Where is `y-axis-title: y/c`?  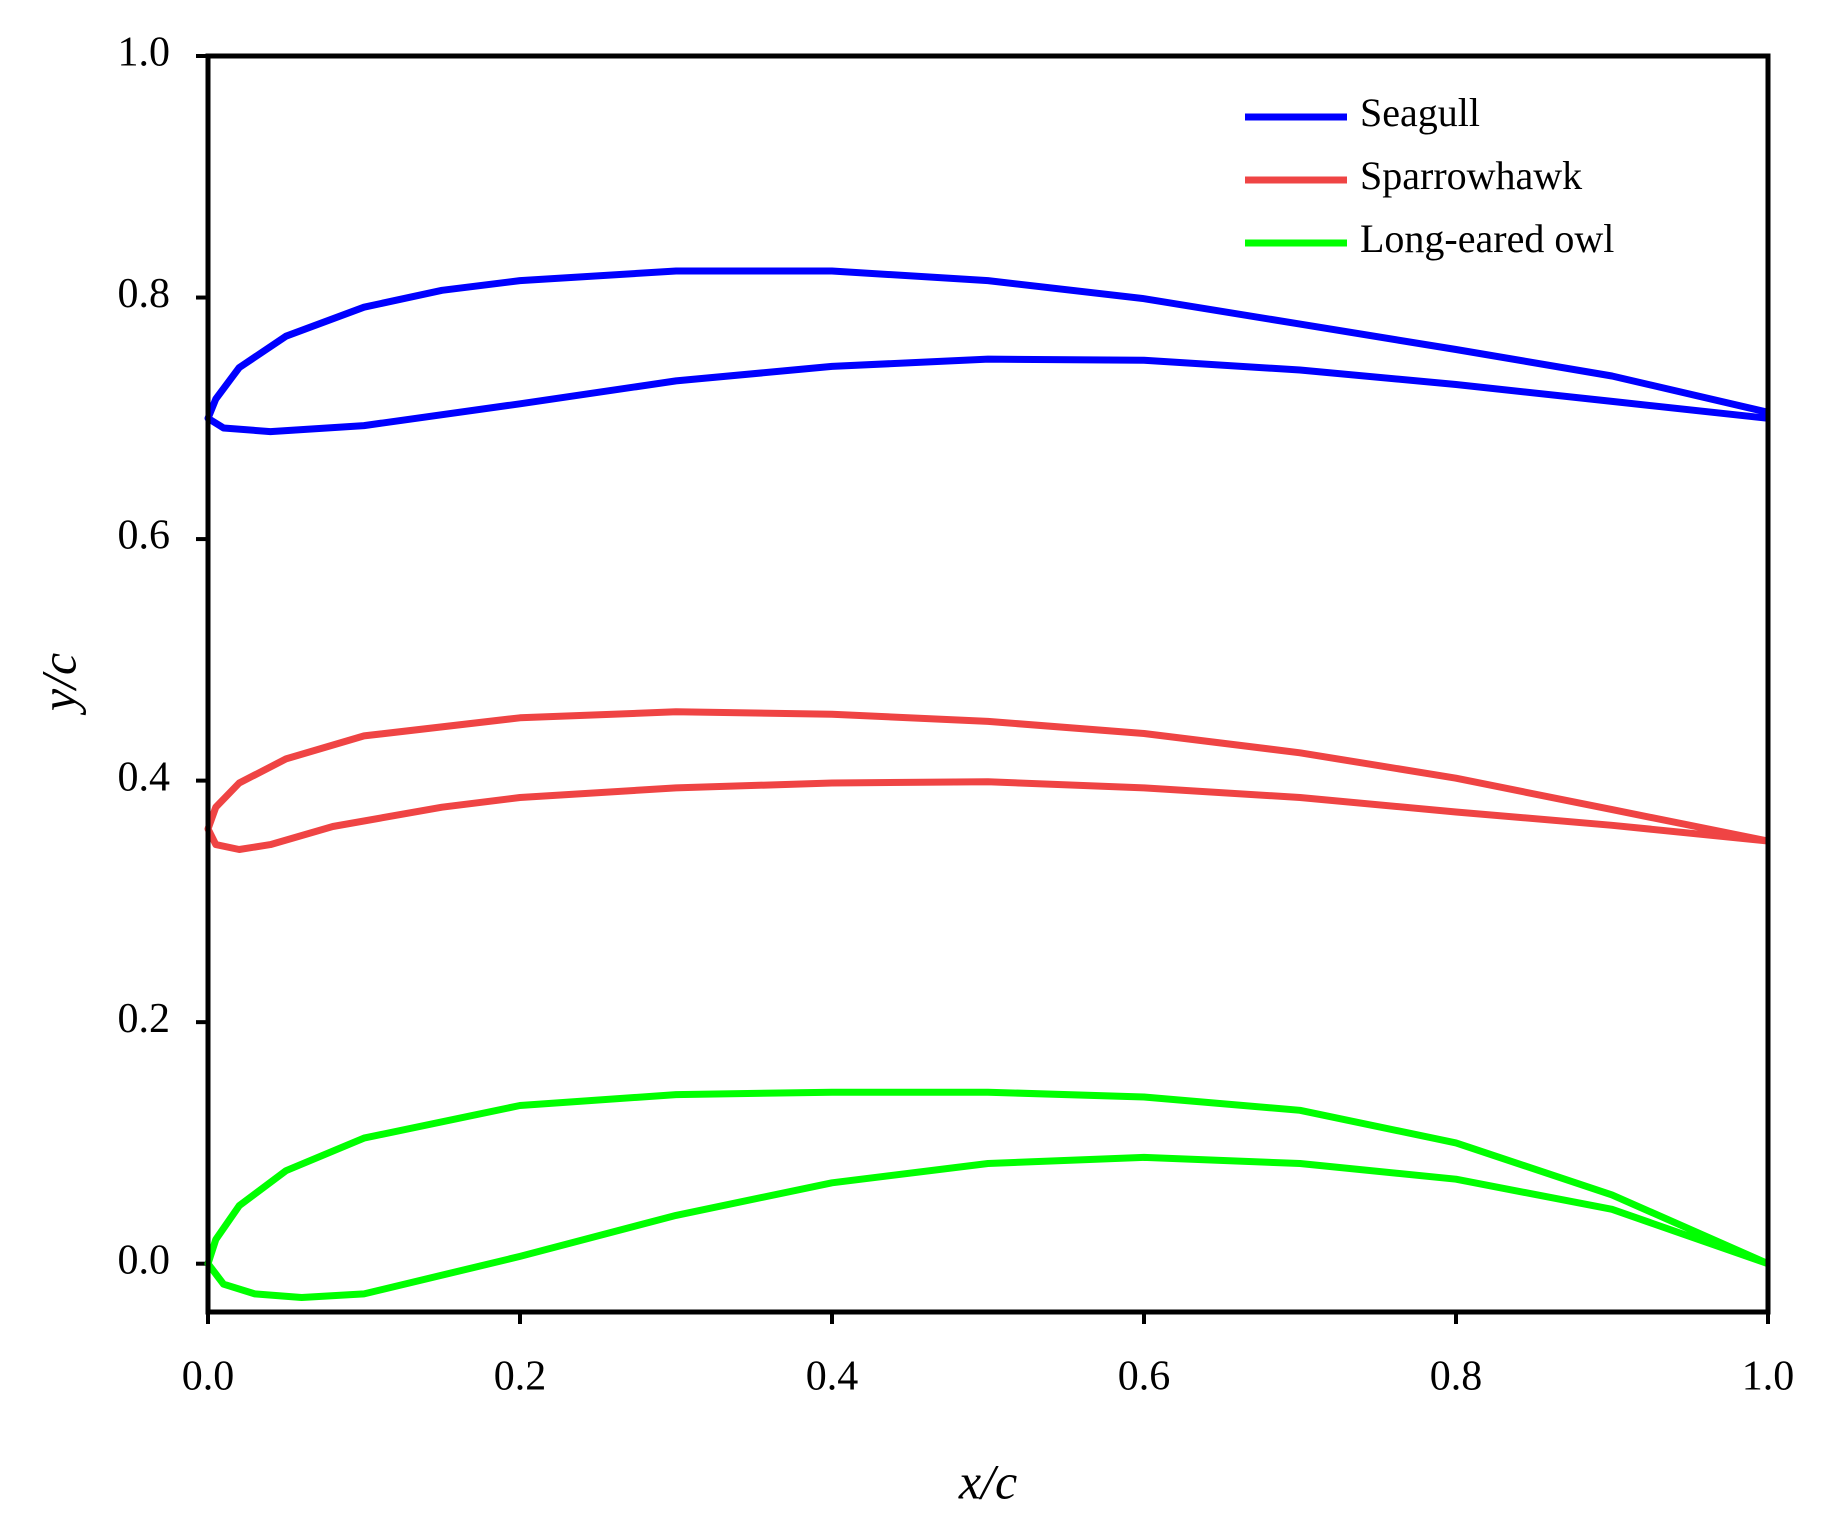
y-axis-title: y/c is located at coordinates (58, 684).